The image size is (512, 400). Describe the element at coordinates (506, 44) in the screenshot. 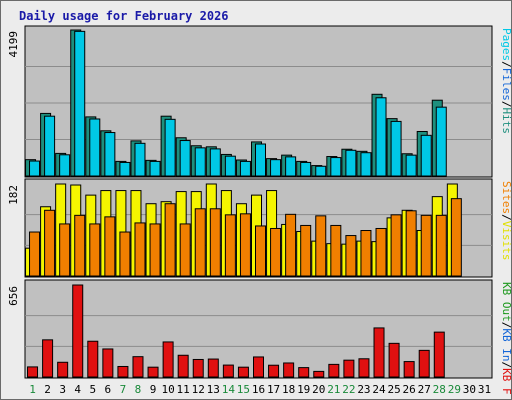

I see `legend-entry: Pages` at that location.